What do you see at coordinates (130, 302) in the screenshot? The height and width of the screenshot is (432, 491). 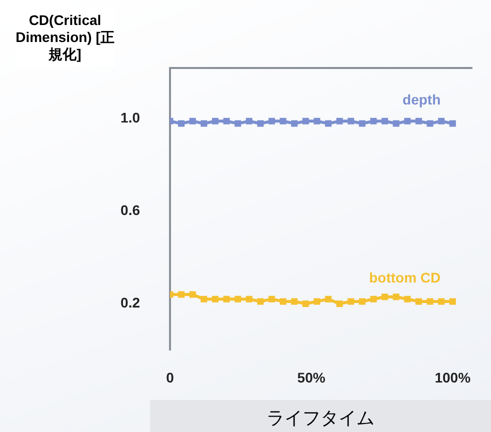 I see `y-tick-label: 0.2` at bounding box center [130, 302].